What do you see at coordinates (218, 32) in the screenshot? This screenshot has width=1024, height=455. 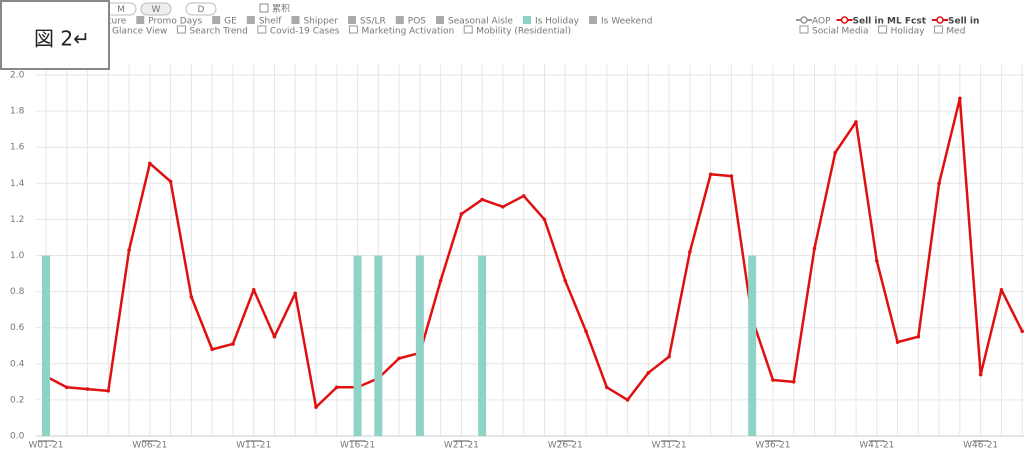 I see `legend-label: Search Trend` at bounding box center [218, 32].